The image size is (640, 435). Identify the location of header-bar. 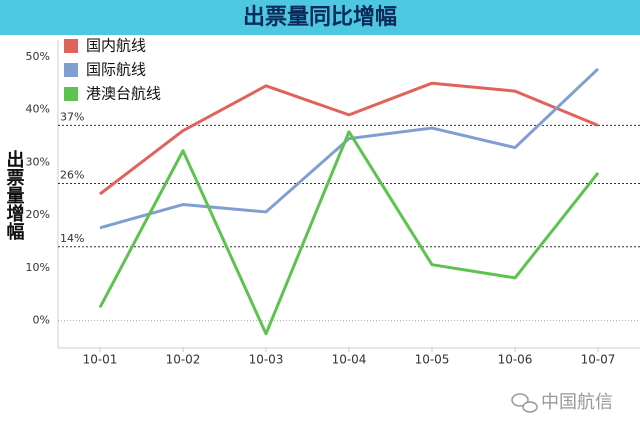
(320, 17).